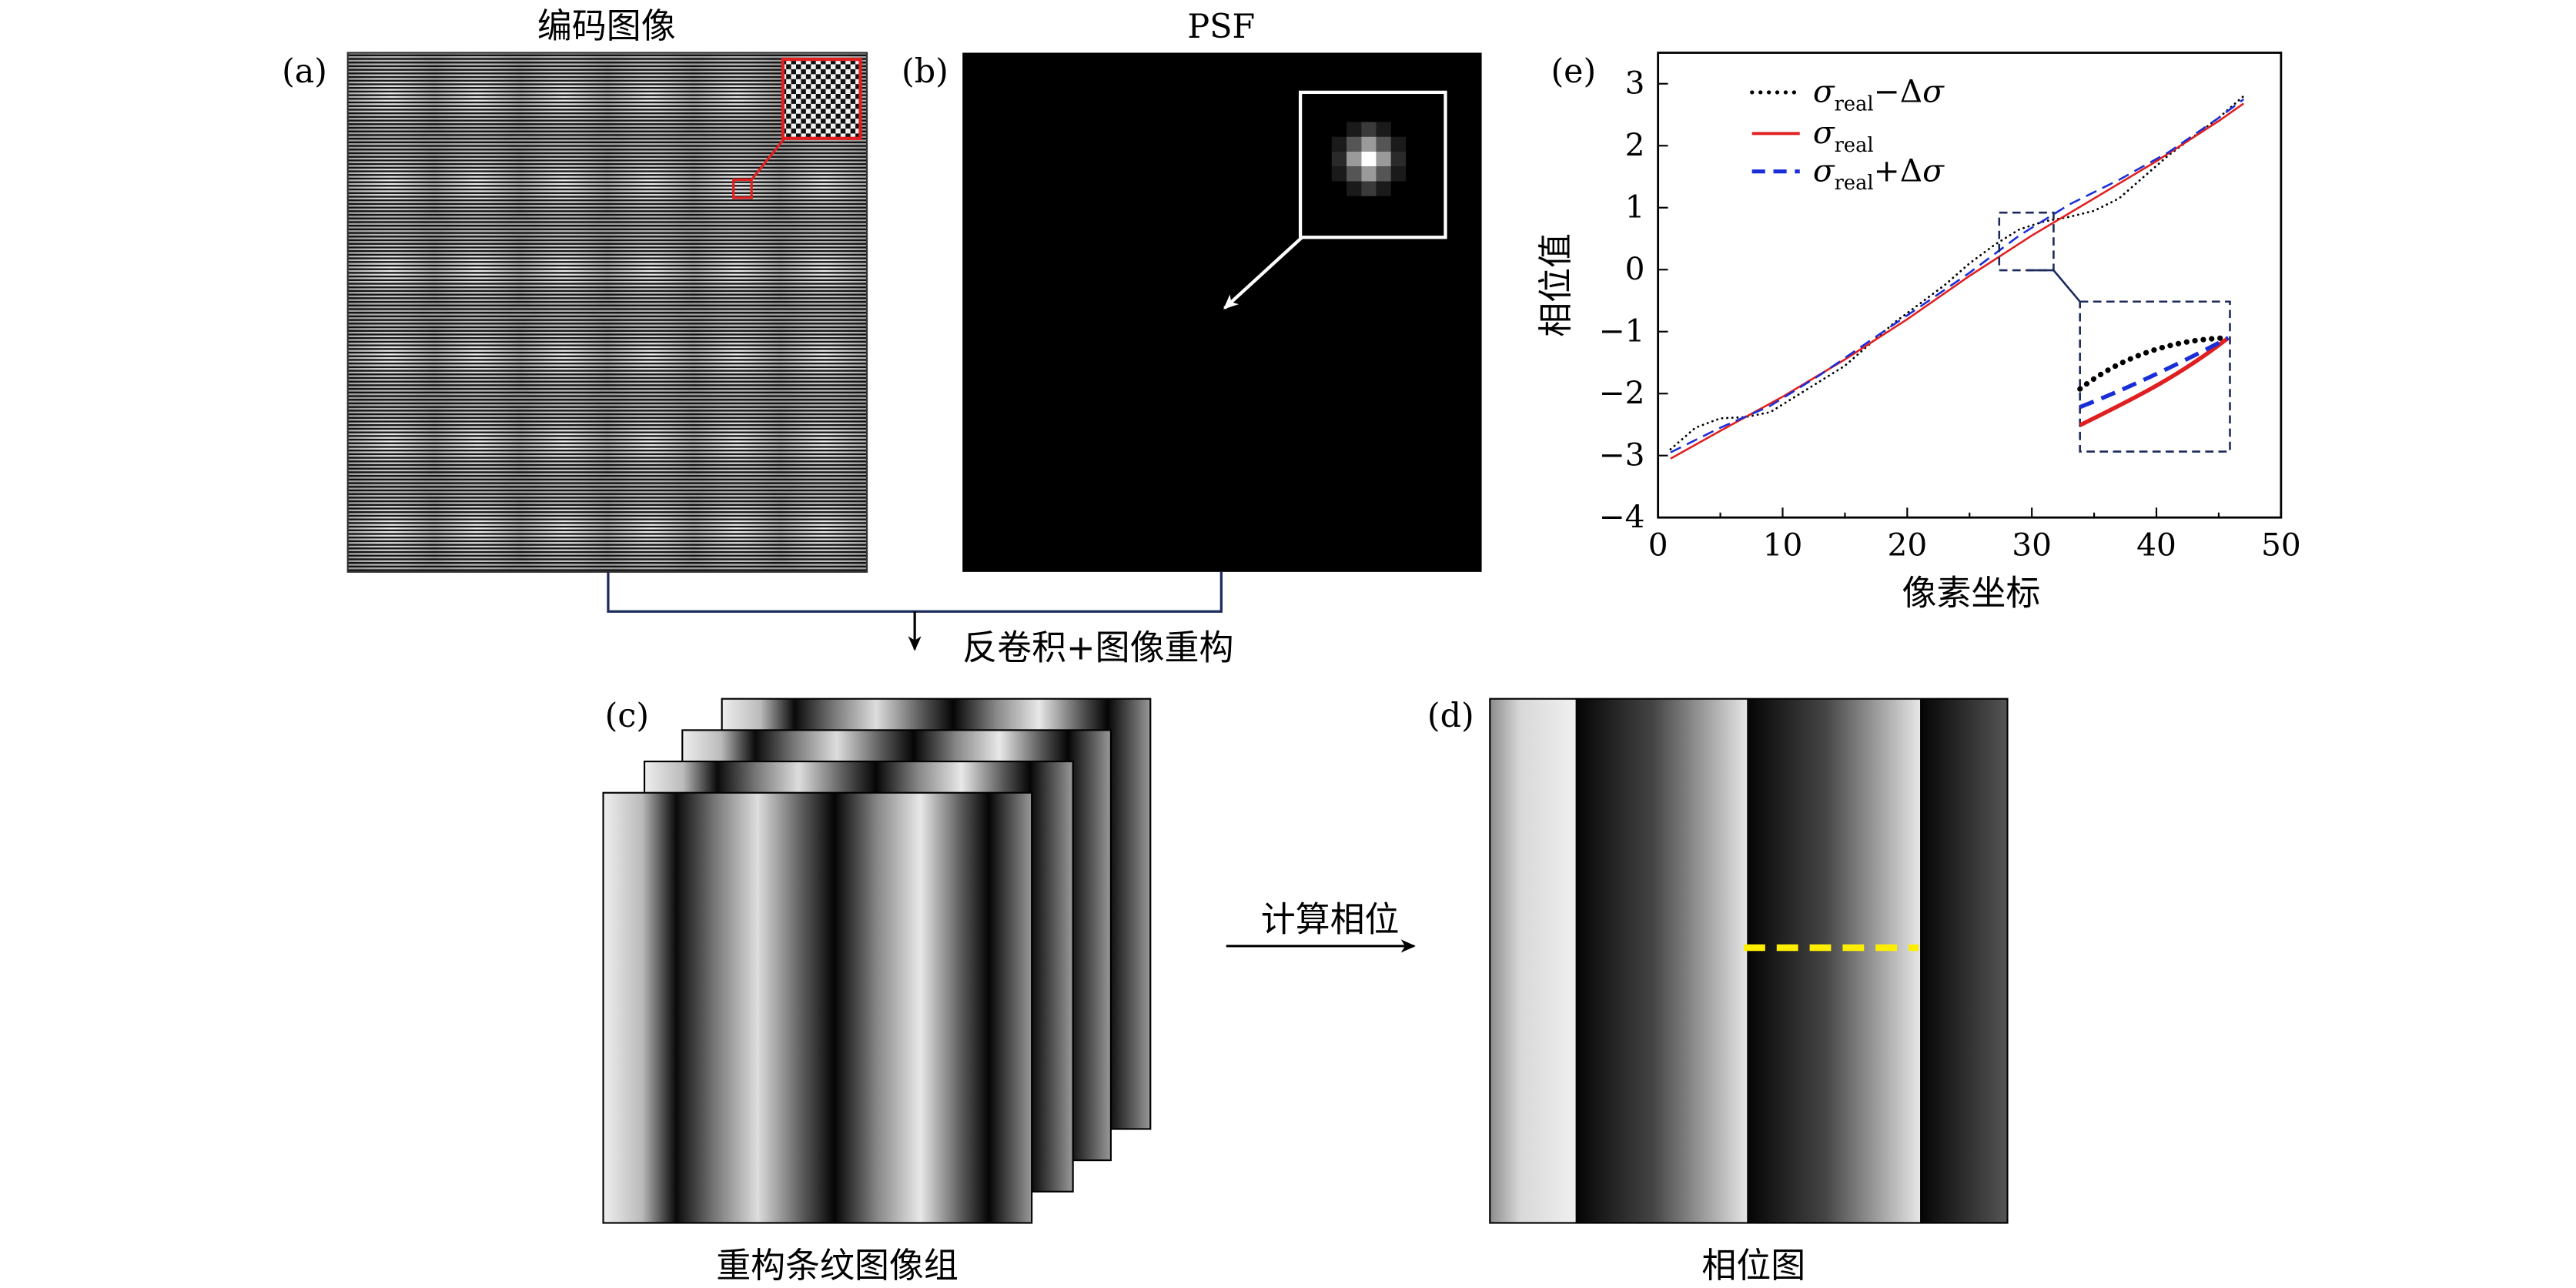 This screenshot has height=1288, width=2576. I want to click on zoom-curve-real, so click(2155, 382).